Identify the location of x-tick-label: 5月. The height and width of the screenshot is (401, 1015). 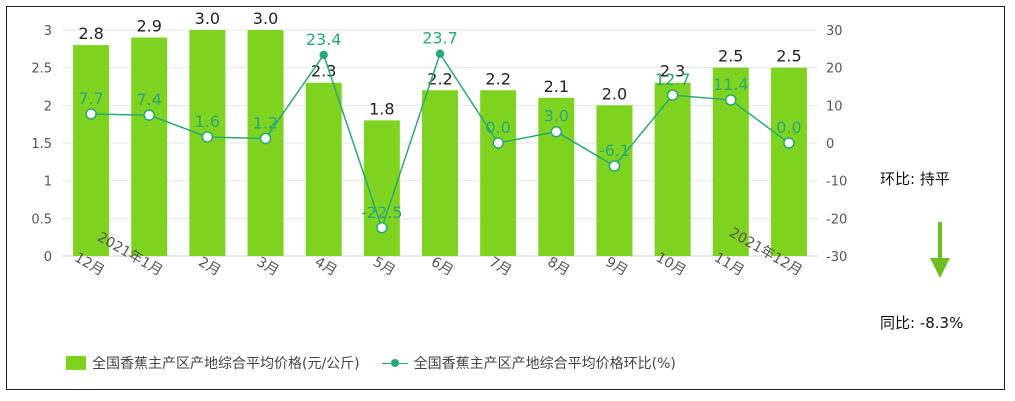
(384, 266).